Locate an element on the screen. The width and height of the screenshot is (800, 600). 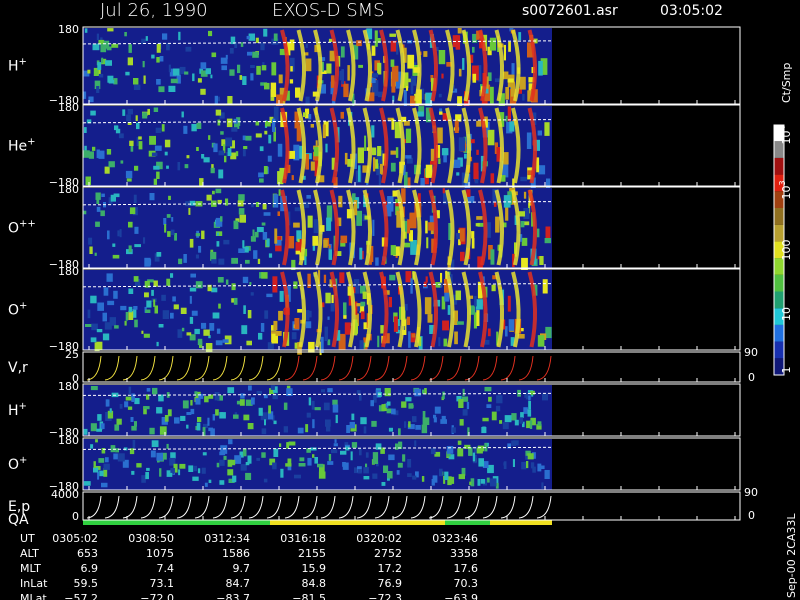
panel-frame is located at coordinates (411, 464).